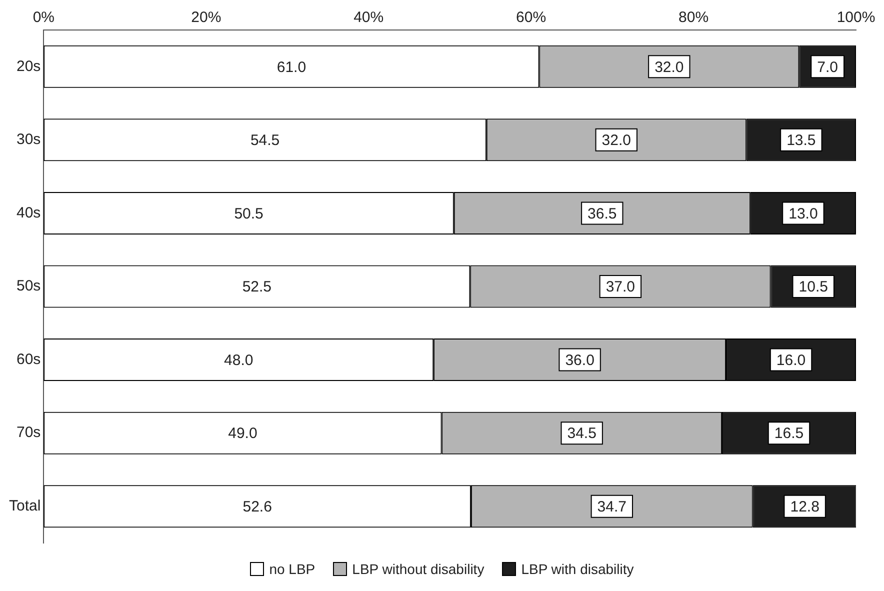 The height and width of the screenshot is (591, 884). Describe the element at coordinates (611, 507) in the screenshot. I see `data-label: 34.7` at that location.